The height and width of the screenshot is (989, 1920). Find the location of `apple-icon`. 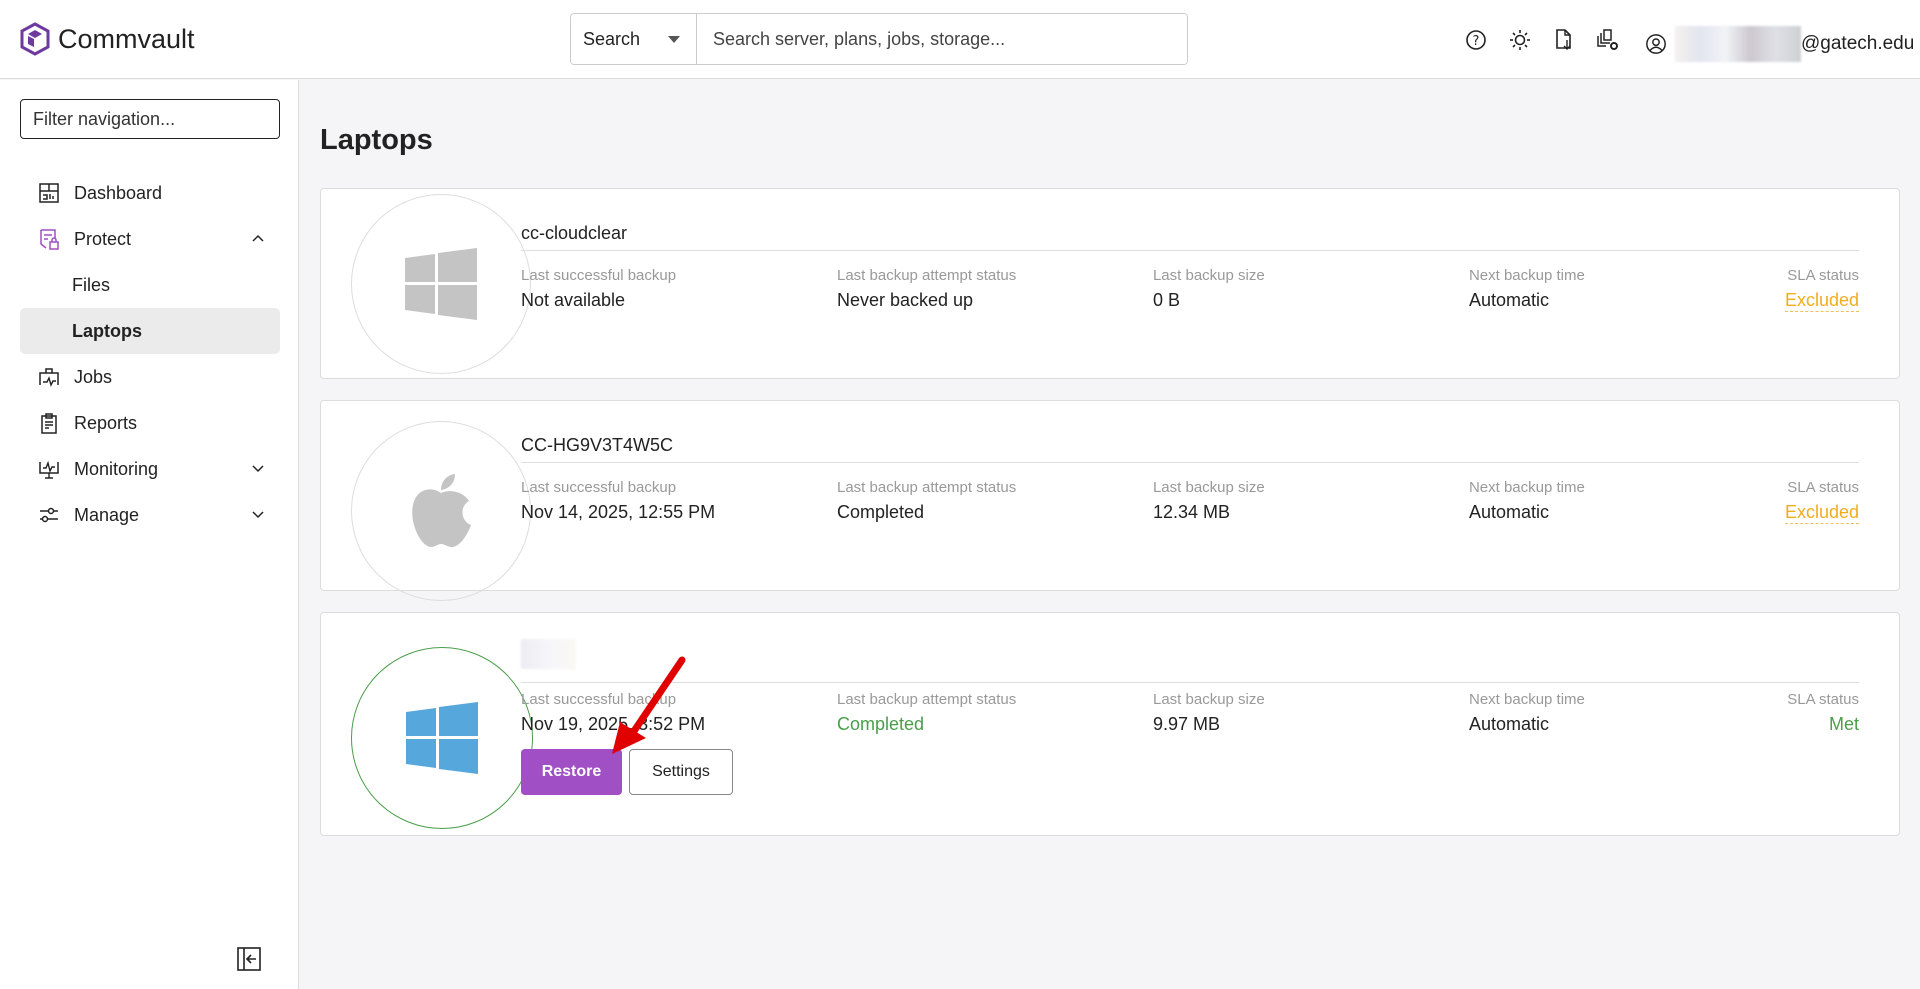

apple-icon is located at coordinates (441, 510).